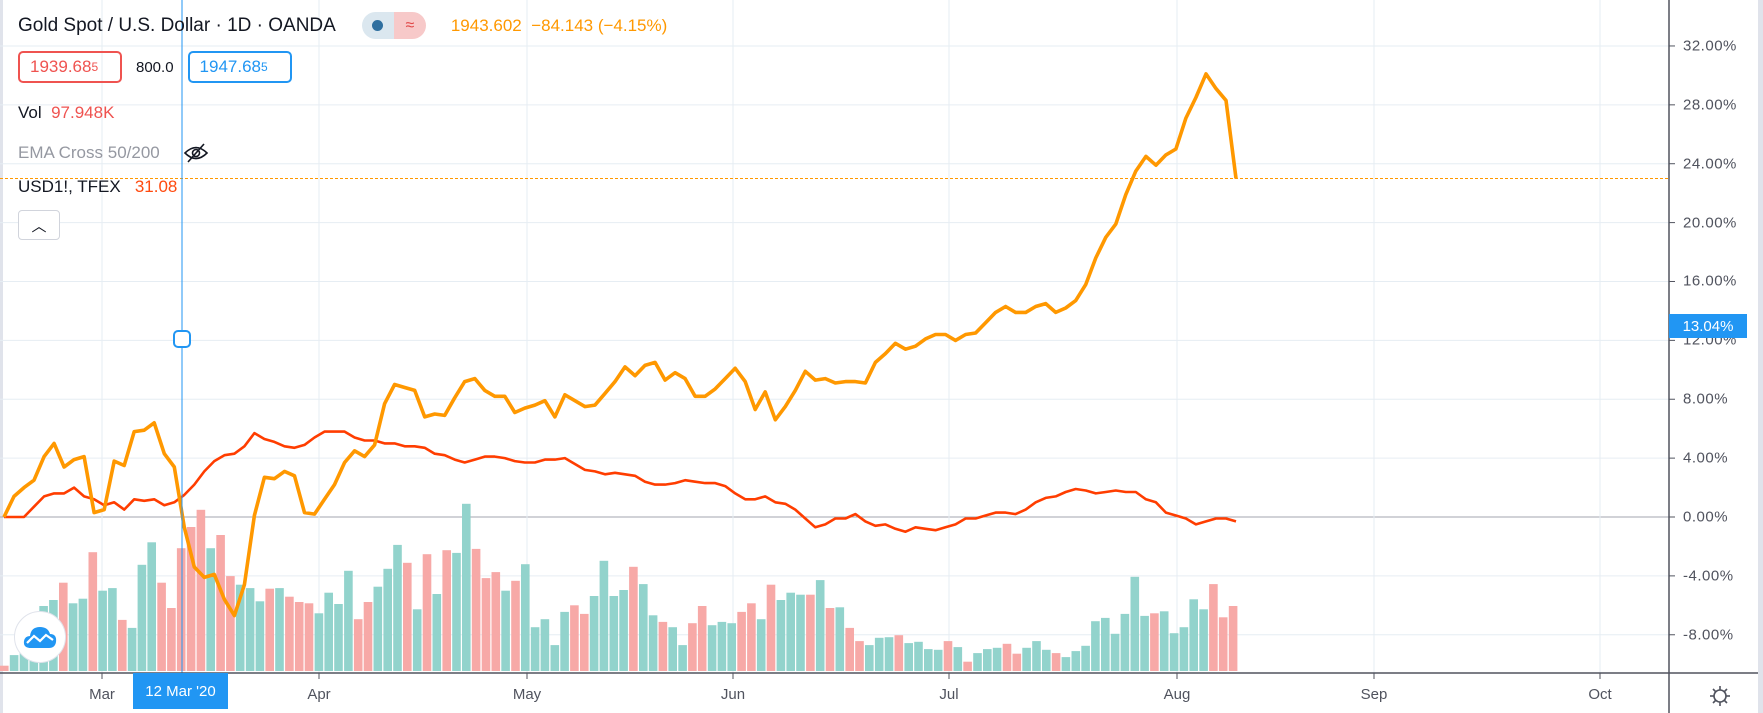 The width and height of the screenshot is (1763, 713). What do you see at coordinates (182, 339) in the screenshot?
I see `crosshair-handle` at bounding box center [182, 339].